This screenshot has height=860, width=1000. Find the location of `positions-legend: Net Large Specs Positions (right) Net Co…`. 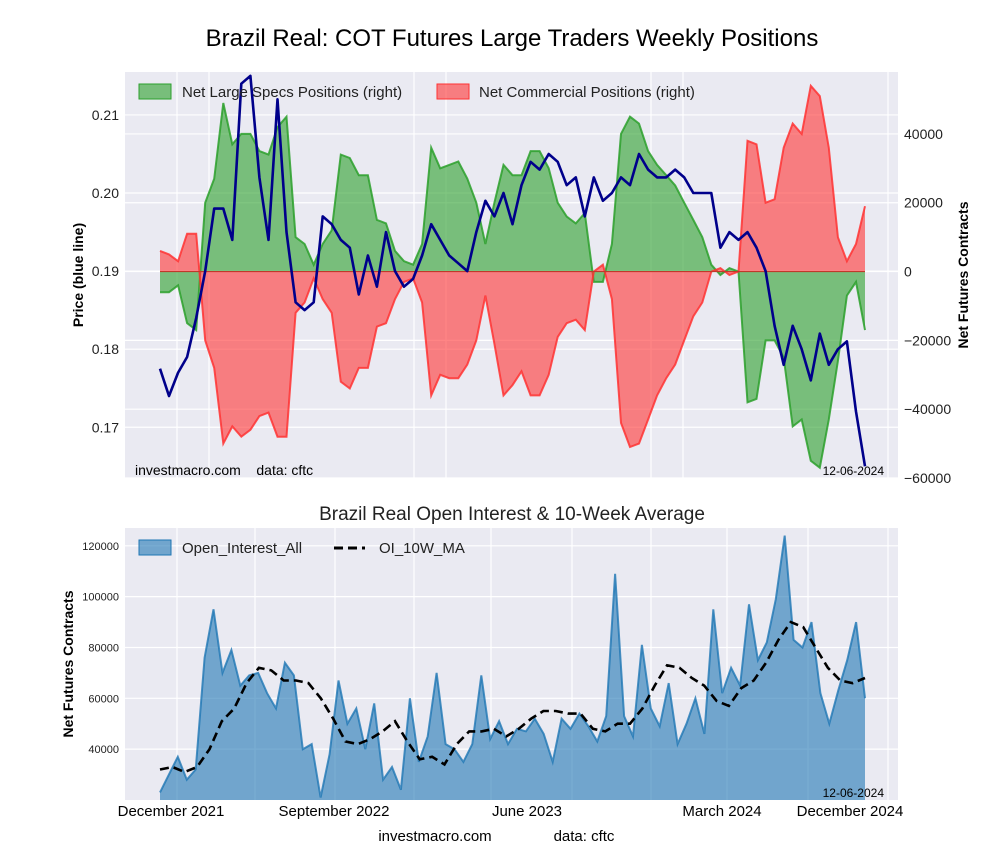

positions-legend: Net Large Specs Positions (right) Net Co… is located at coordinates (416, 92).